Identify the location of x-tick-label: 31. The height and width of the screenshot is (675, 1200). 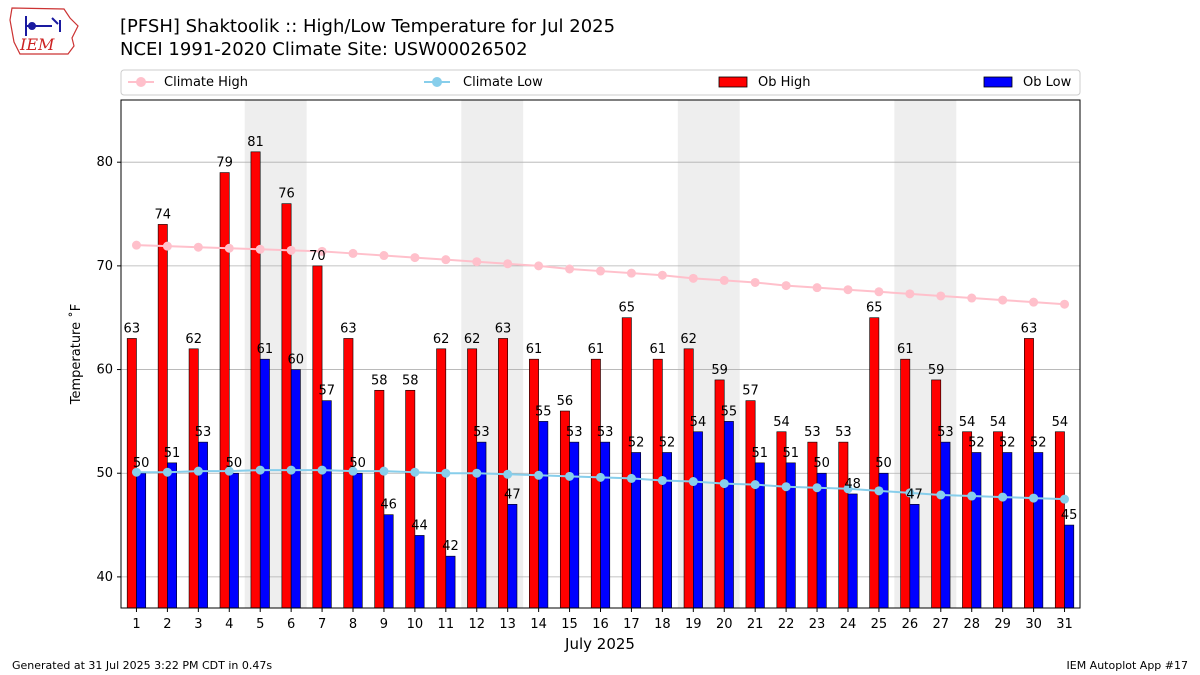
(1064, 624).